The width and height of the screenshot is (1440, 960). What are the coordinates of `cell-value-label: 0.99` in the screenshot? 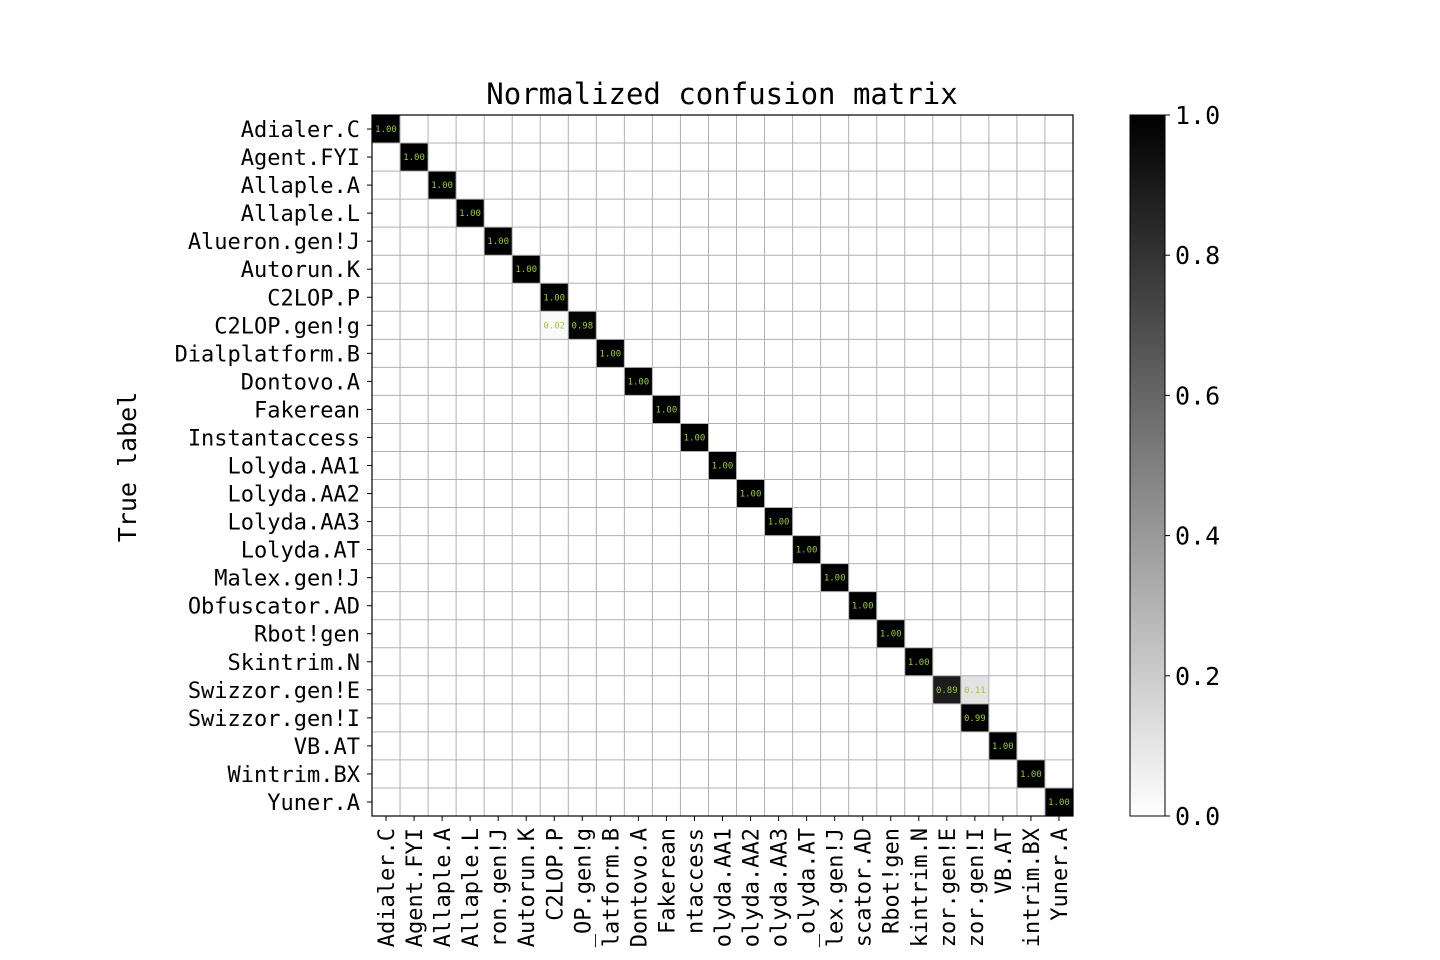 It's located at (975, 719).